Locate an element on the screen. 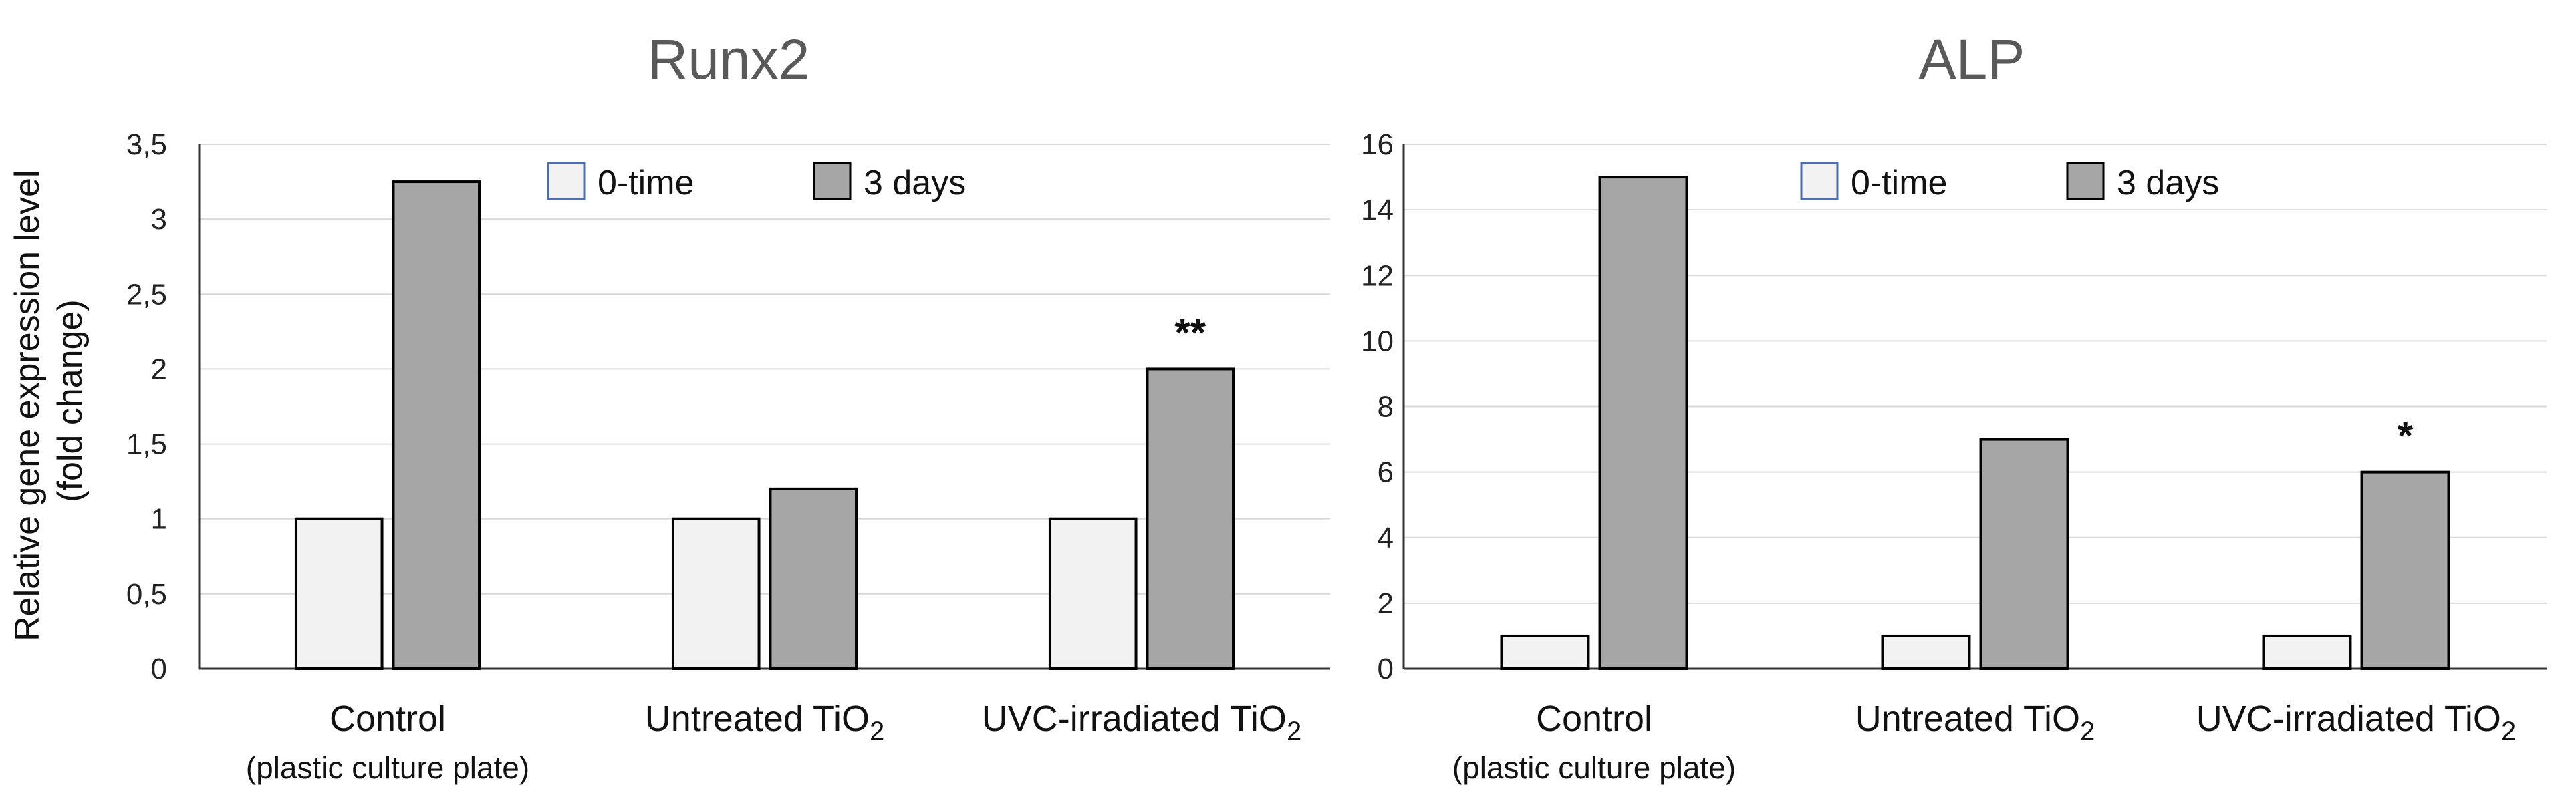  y-tick-label: 10 is located at coordinates (1377, 341).